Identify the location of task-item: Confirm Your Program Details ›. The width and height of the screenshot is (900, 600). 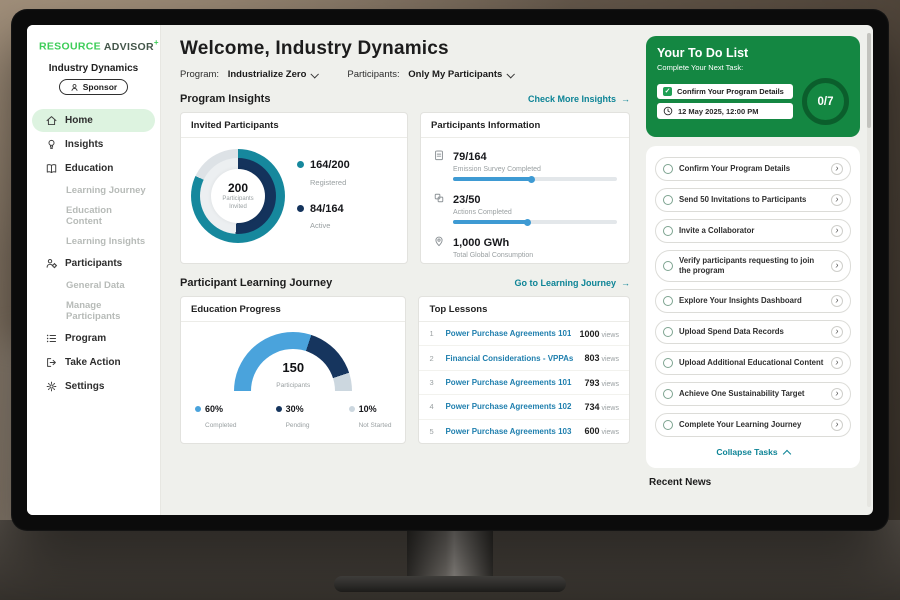
(753, 169).